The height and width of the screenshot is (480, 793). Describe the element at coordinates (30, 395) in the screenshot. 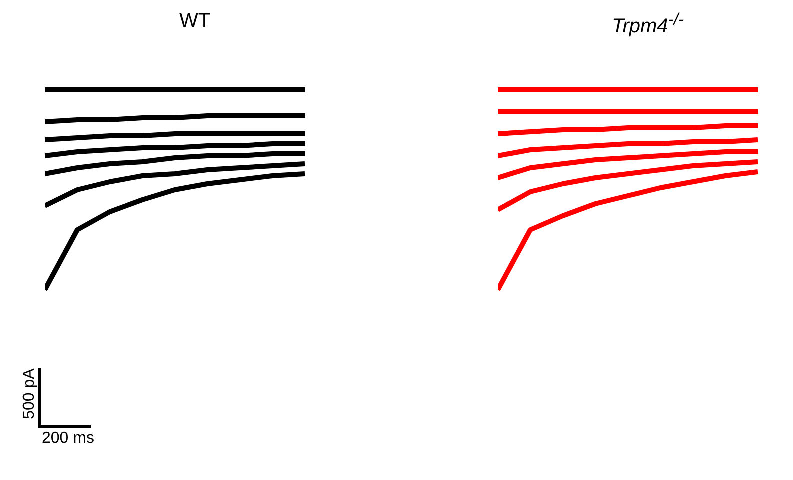

I see `text: 500 pA` at that location.